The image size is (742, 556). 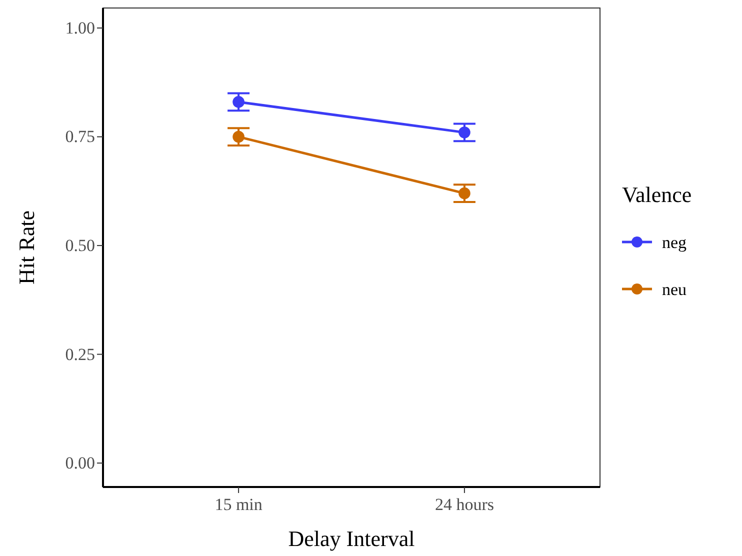 What do you see at coordinates (675, 289) in the screenshot?
I see `legend-label: neu` at bounding box center [675, 289].